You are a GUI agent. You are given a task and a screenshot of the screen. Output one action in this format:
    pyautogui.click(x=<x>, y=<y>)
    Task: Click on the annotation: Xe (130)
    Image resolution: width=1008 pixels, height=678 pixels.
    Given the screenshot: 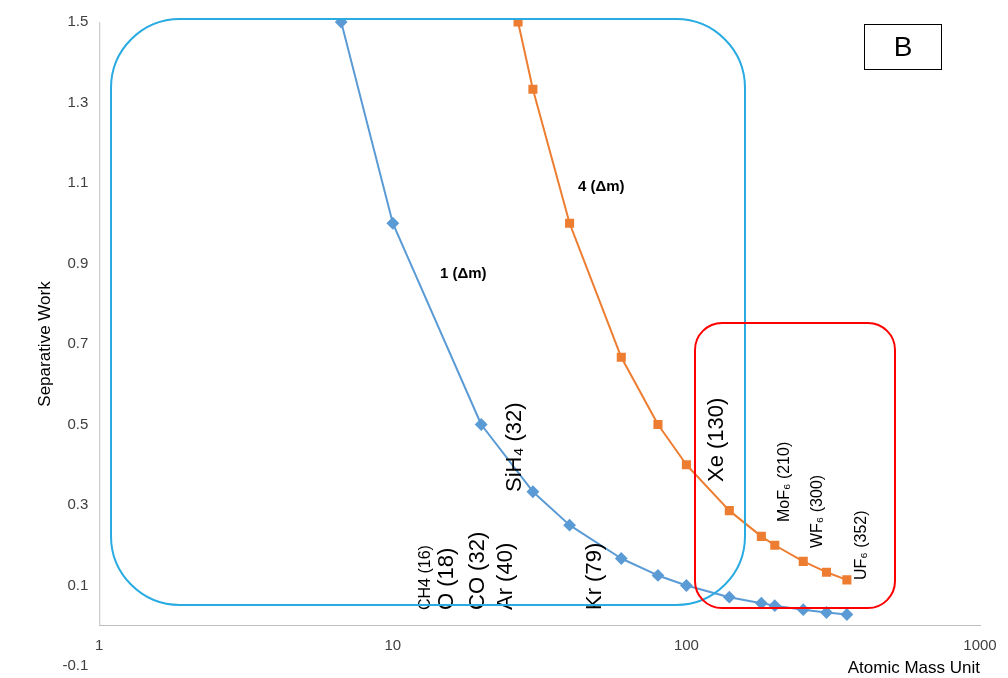 What is the action you would take?
    pyautogui.click(x=716, y=439)
    